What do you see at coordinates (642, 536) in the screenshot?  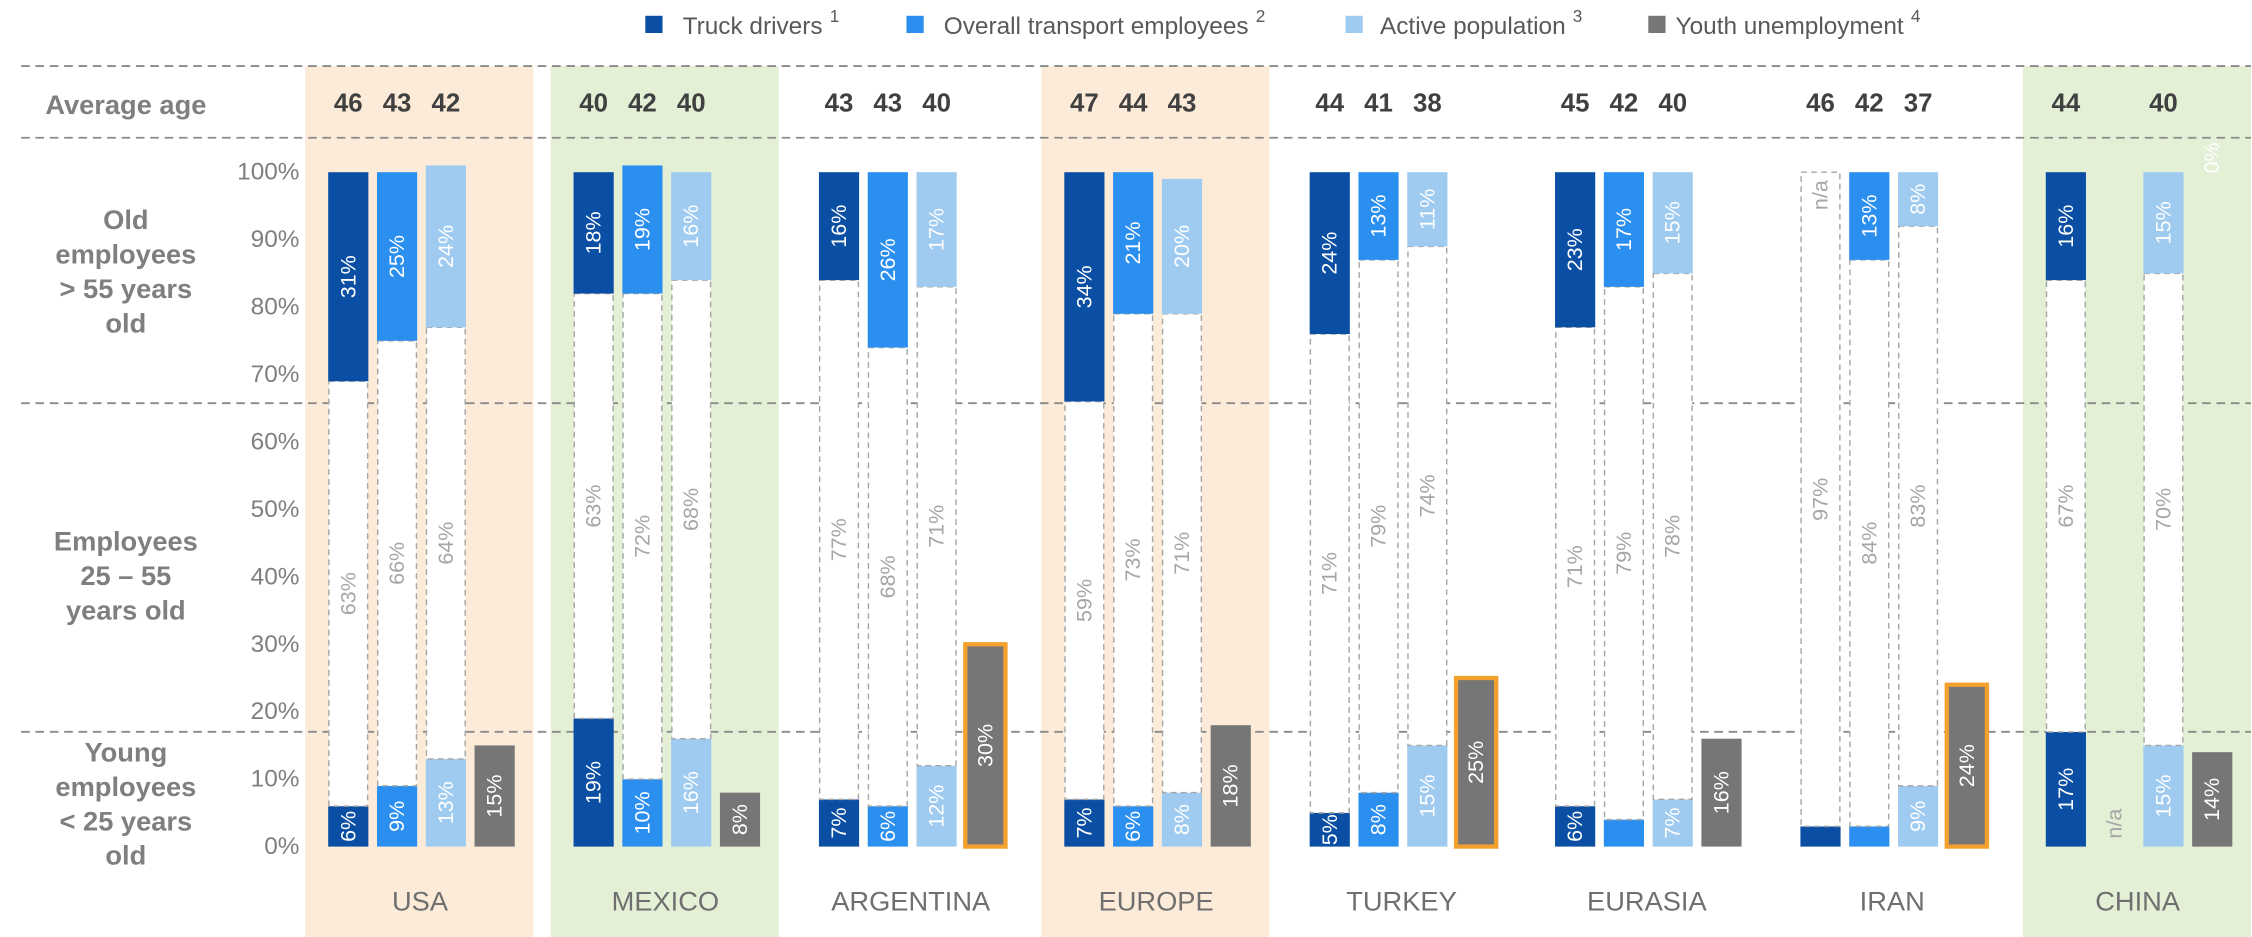 I see `value-label: 72%` at bounding box center [642, 536].